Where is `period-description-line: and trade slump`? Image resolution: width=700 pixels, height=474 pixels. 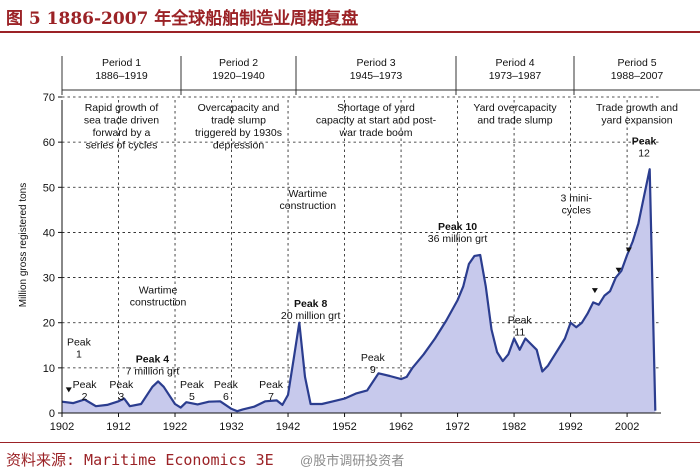
period-description-line: and trade slump is located at coordinates (514, 121).